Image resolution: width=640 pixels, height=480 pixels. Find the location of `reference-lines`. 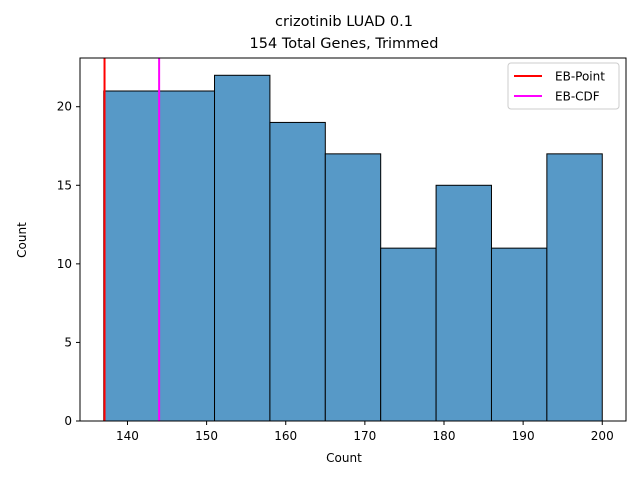

reference-lines is located at coordinates (132, 239).